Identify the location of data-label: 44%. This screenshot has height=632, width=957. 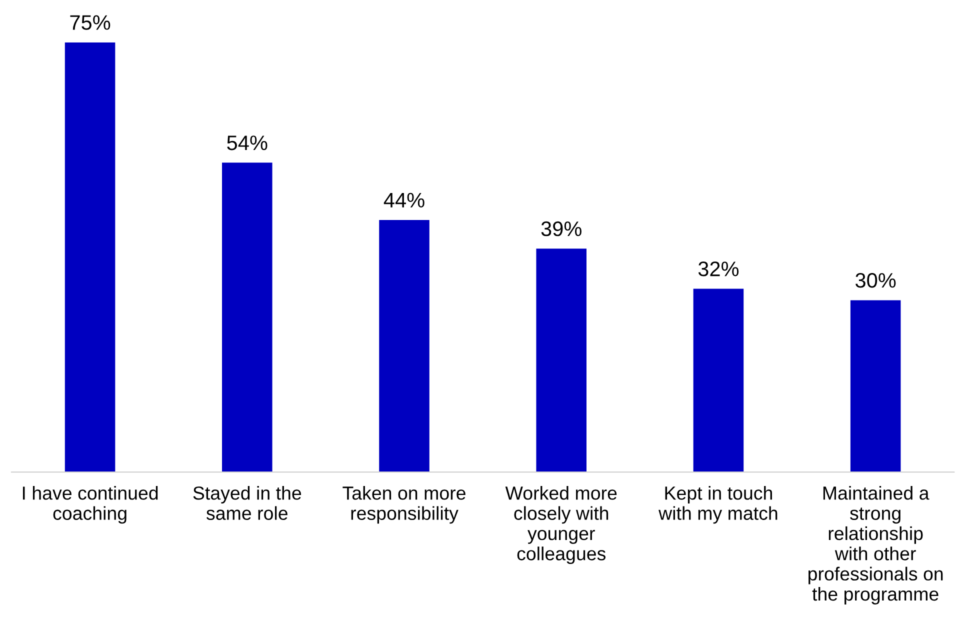
(404, 200).